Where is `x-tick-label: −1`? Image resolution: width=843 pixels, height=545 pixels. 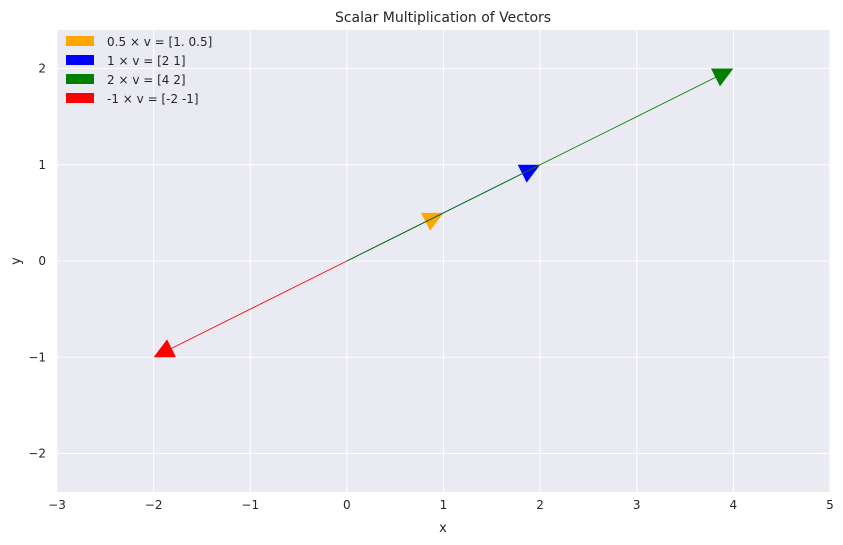
x-tick-label: −1 is located at coordinates (250, 505).